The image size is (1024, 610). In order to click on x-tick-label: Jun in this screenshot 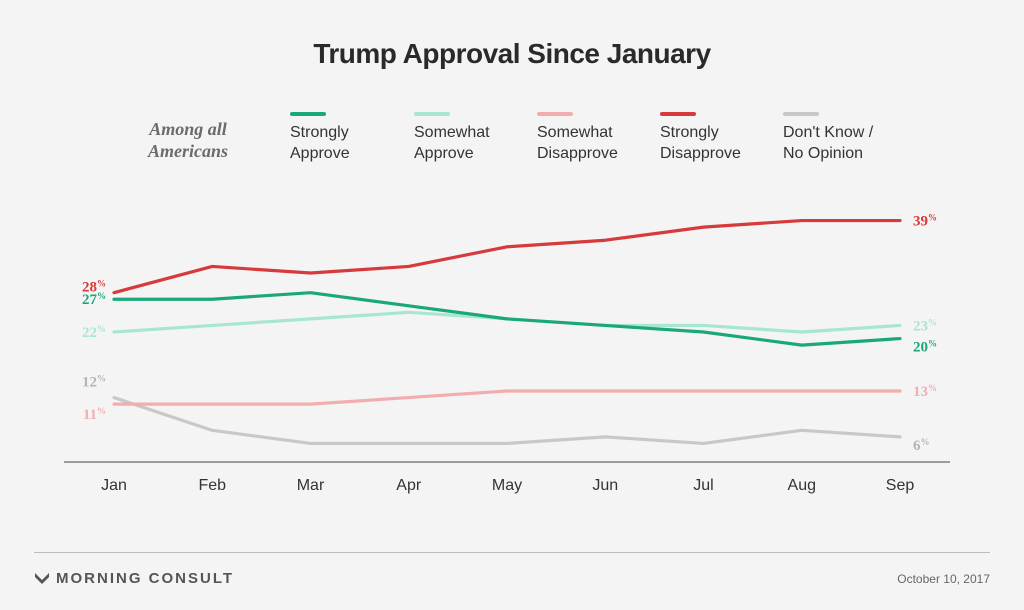, I will do `click(605, 485)`.